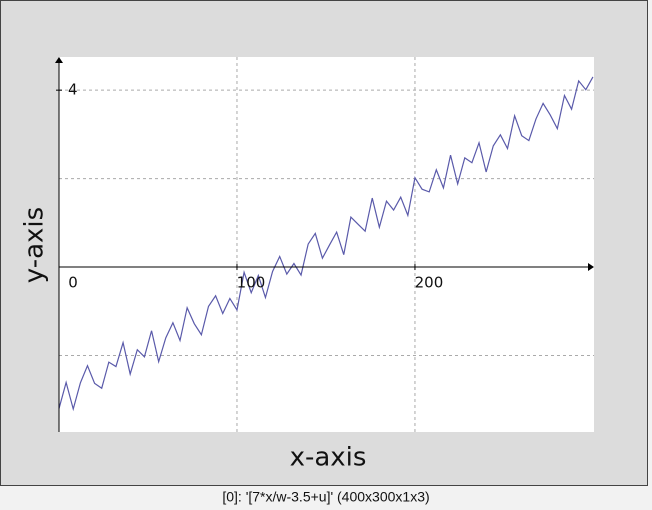 Image resolution: width=652 pixels, height=510 pixels. Describe the element at coordinates (328, 458) in the screenshot. I see `x-axis-label: x-axis` at that location.